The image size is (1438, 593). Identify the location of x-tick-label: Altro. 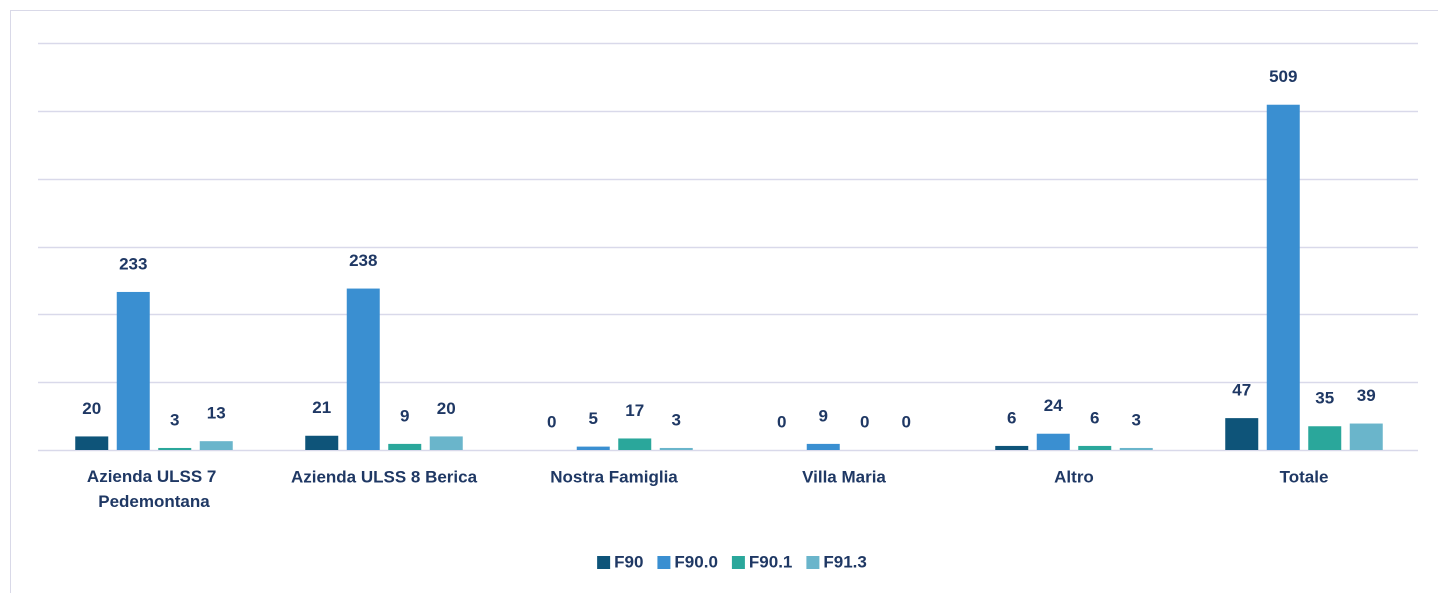
(1074, 476).